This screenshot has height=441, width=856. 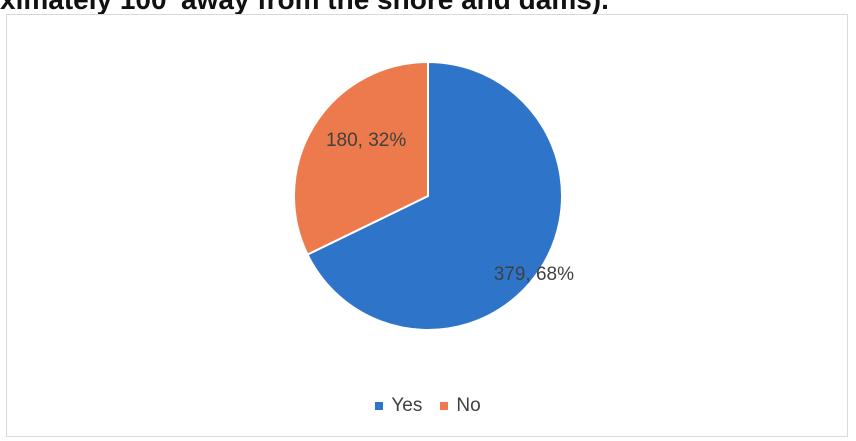 I want to click on pie-slice-no, so click(x=361, y=158).